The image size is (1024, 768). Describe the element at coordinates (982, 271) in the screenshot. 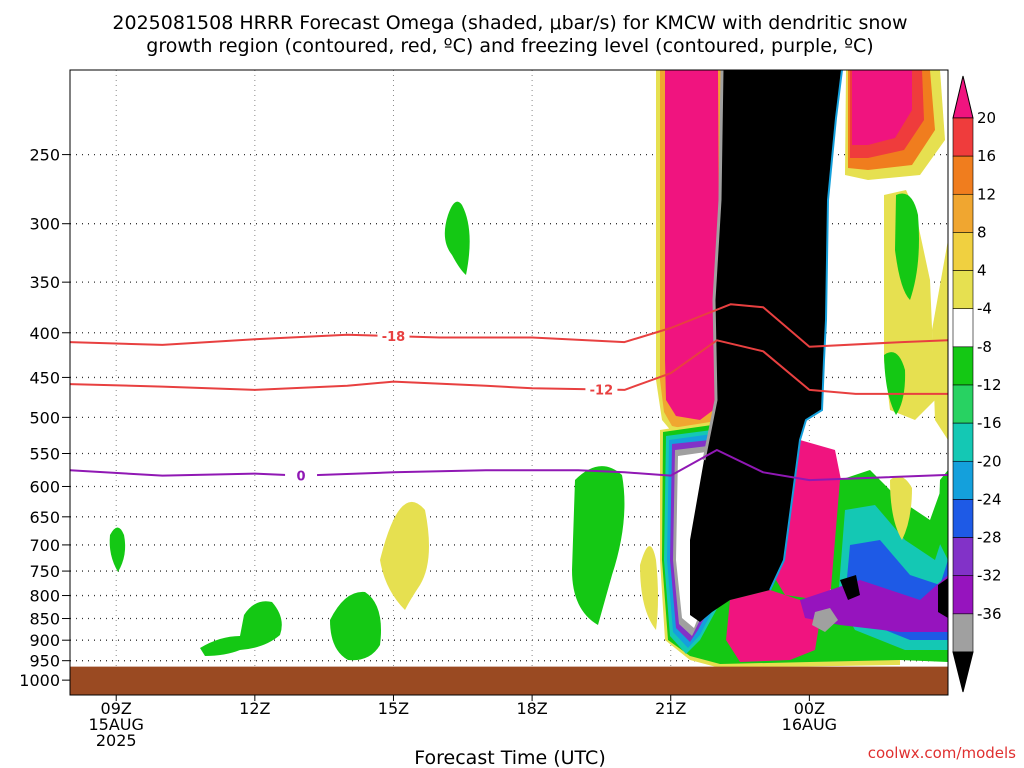

I see `colorbar-label: 4` at that location.